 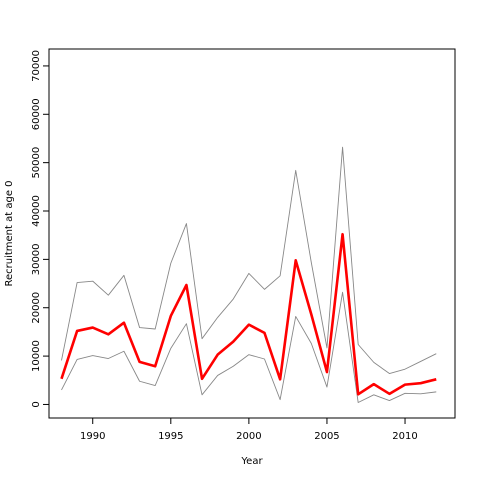 I want to click on y-tick-label: 70000, so click(x=36, y=66).